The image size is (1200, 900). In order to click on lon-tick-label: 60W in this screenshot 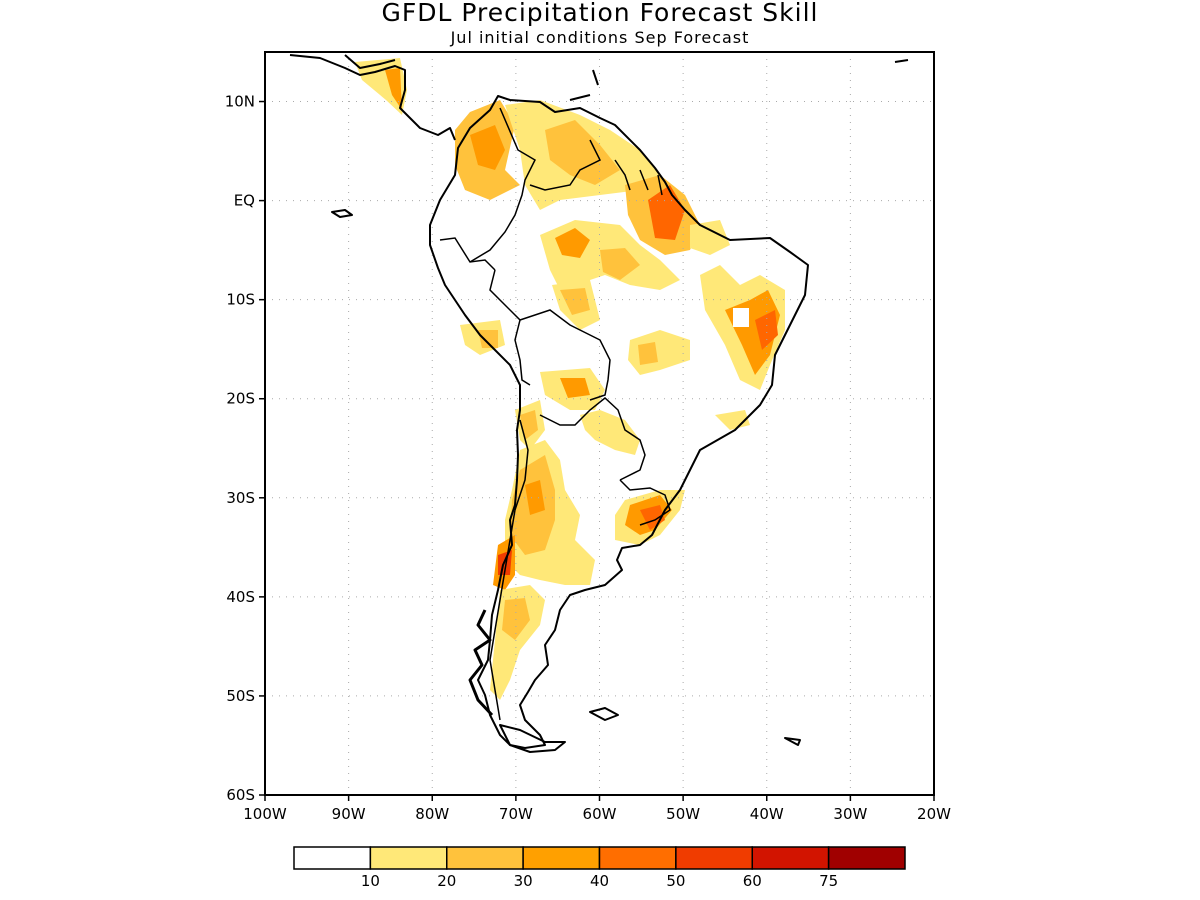, I will do `click(600, 814)`.